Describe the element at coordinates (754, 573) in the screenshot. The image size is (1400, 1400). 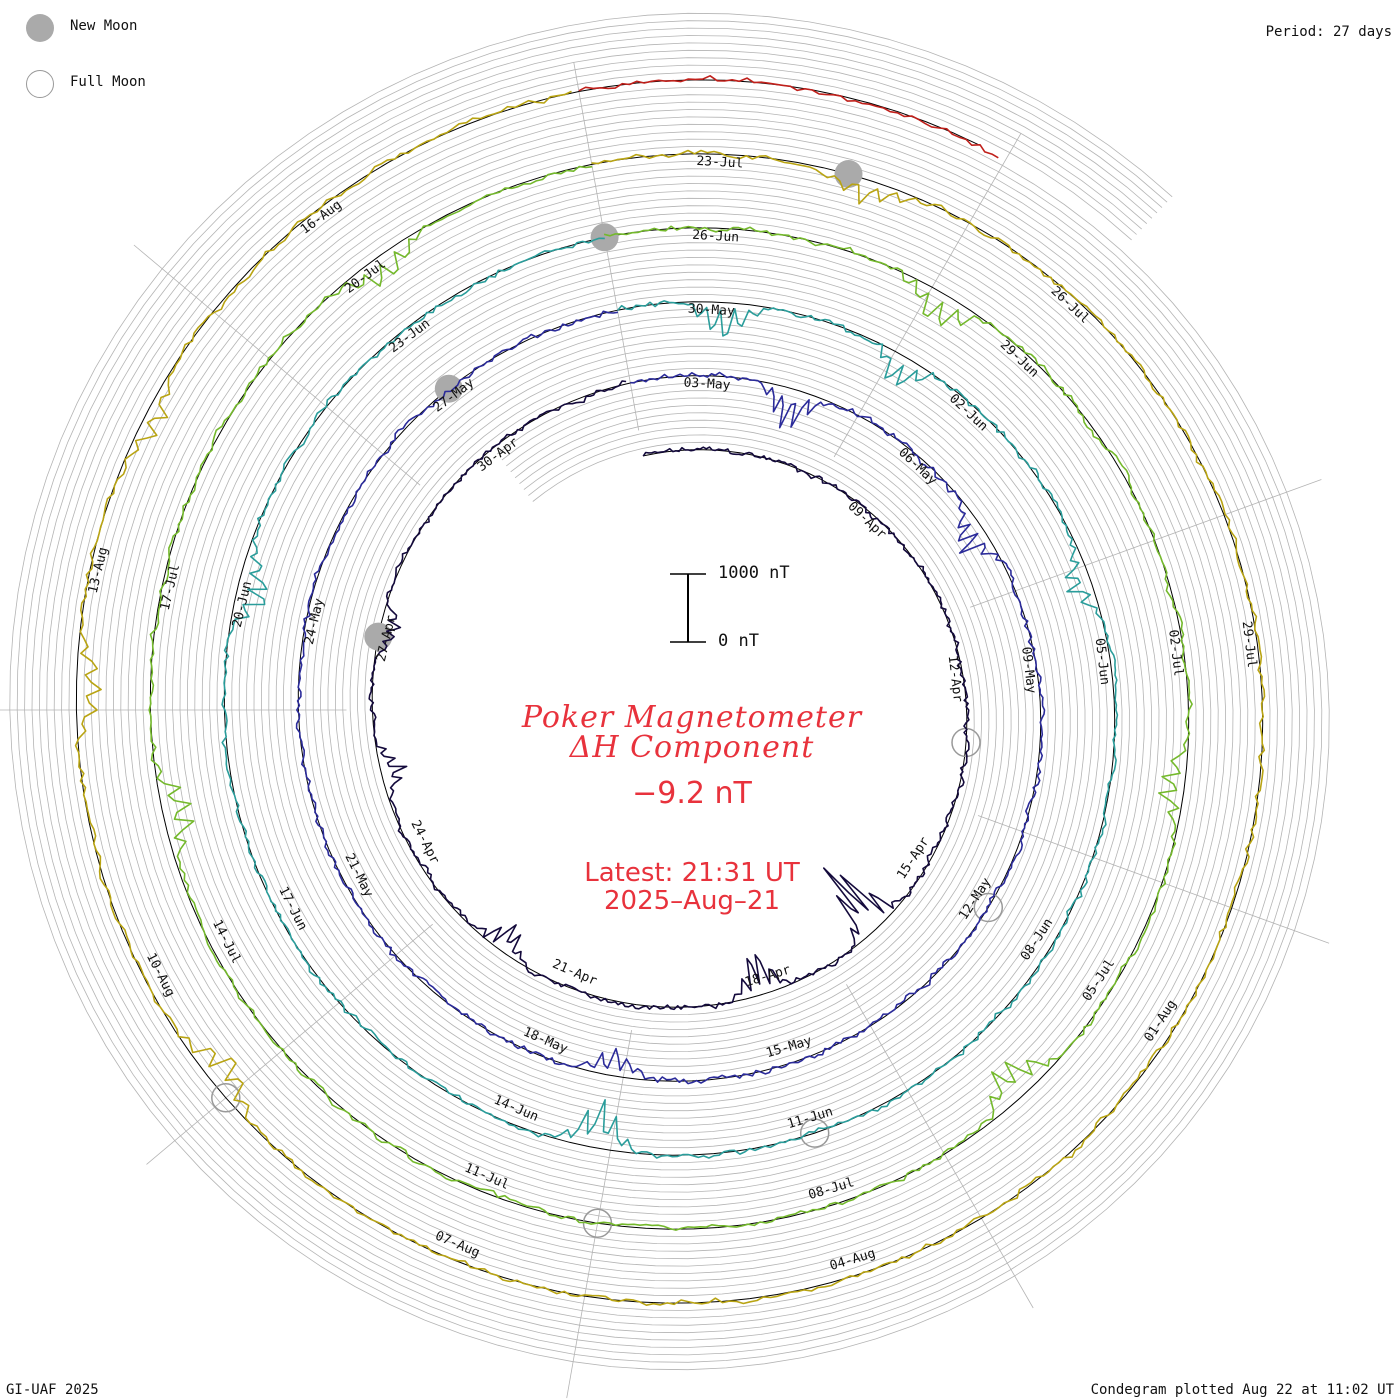
I see `scale-top-label: 1000 nT` at that location.